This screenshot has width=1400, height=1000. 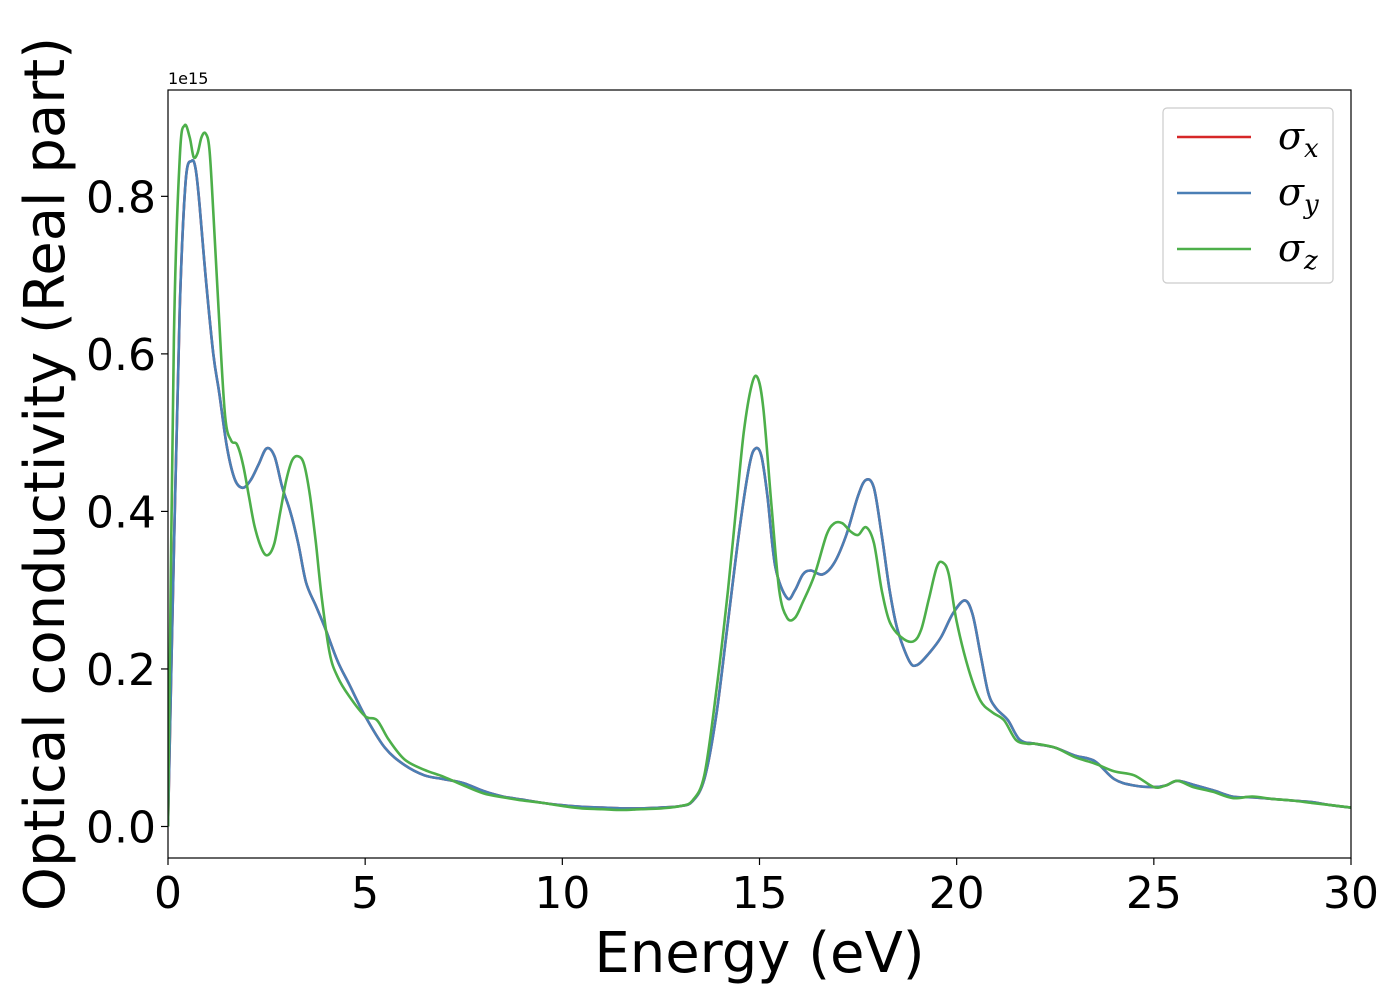 What do you see at coordinates (121, 355) in the screenshot?
I see `y-tick-label: 0.6` at bounding box center [121, 355].